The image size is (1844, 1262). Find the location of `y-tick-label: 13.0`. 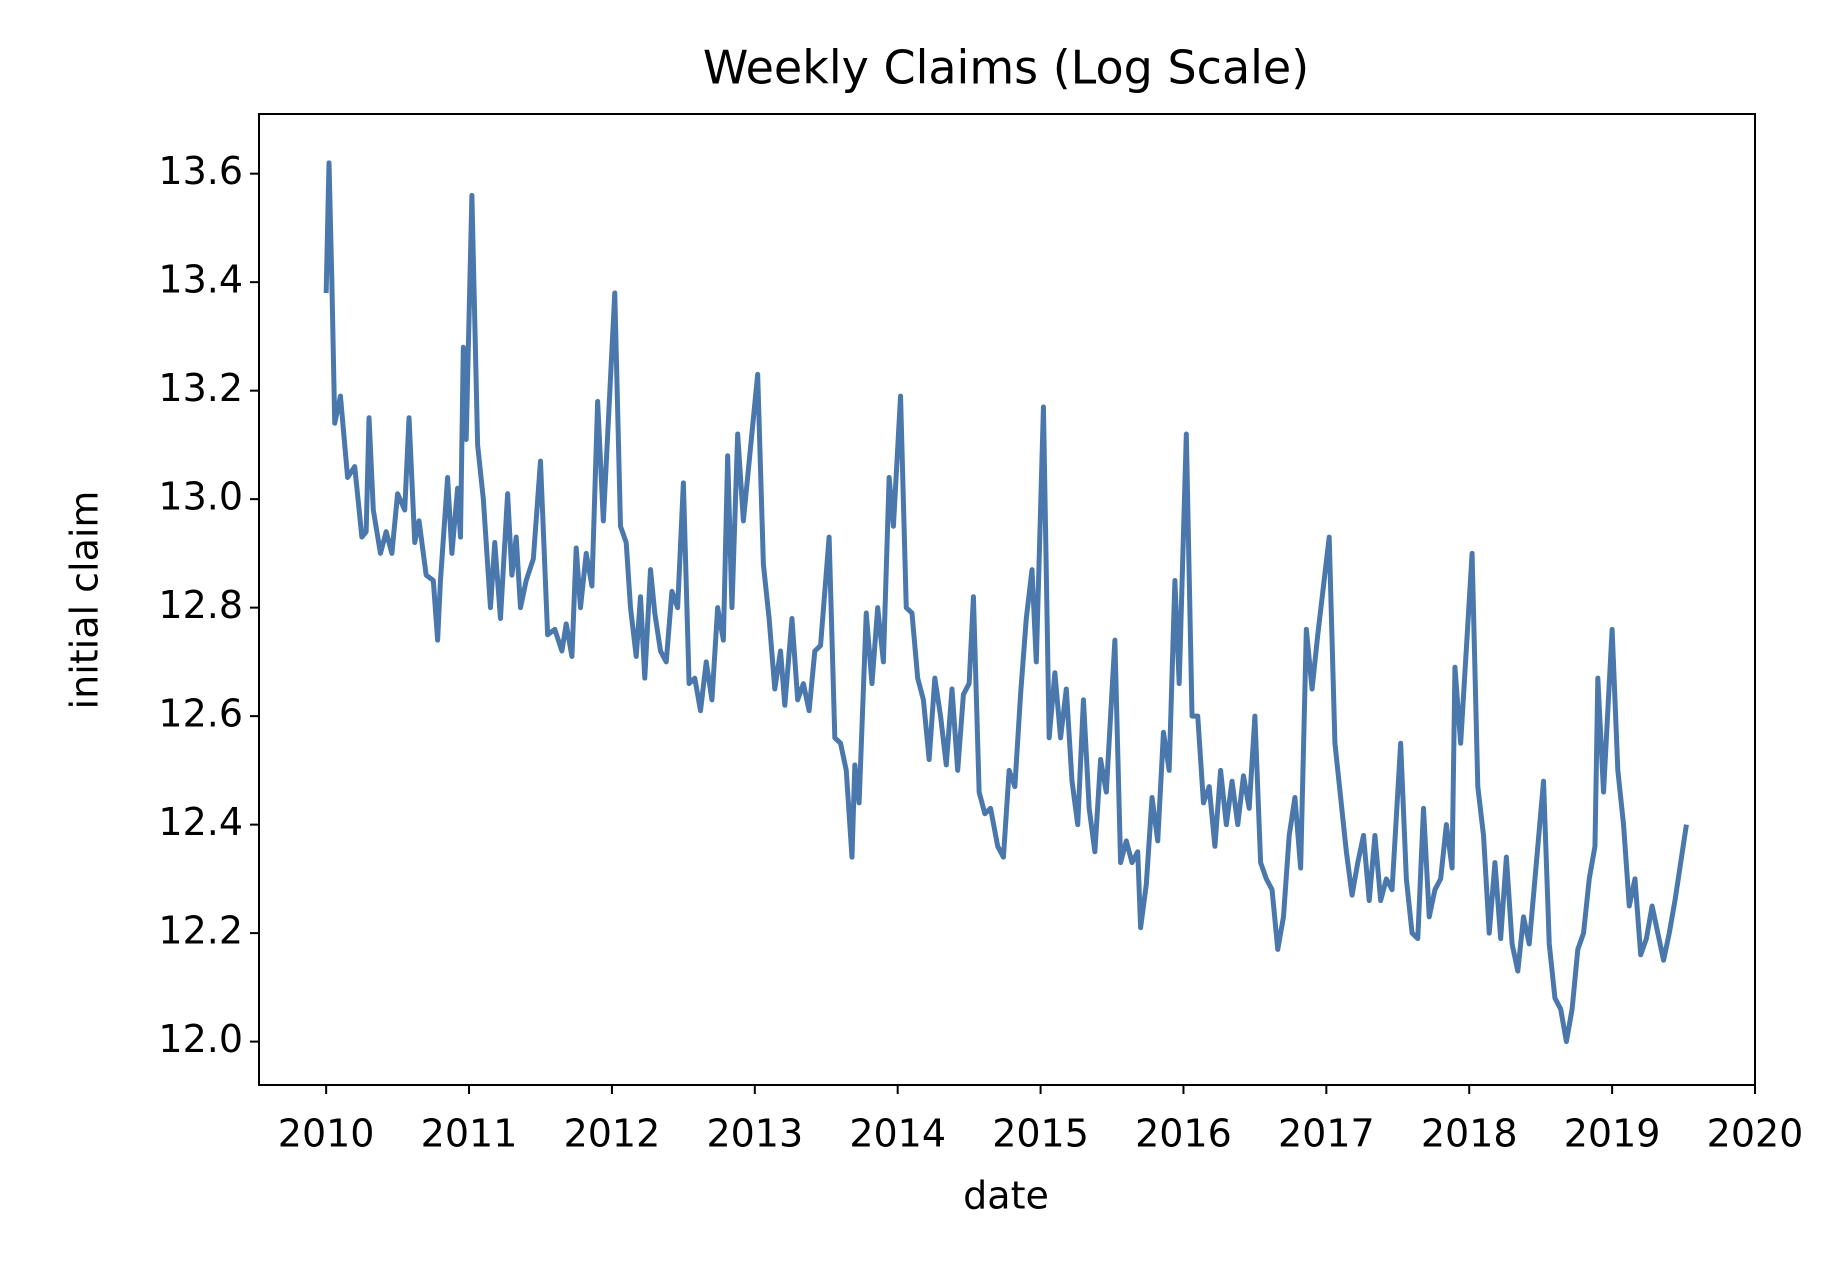

y-tick-label: 13.0 is located at coordinates (200, 497).